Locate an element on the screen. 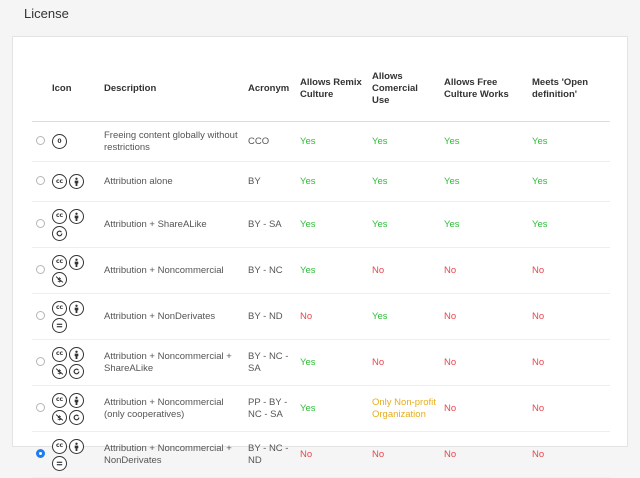 Image resolution: width=640 pixels, height=478 pixels. license-acronym: BY - ND is located at coordinates (270, 316).